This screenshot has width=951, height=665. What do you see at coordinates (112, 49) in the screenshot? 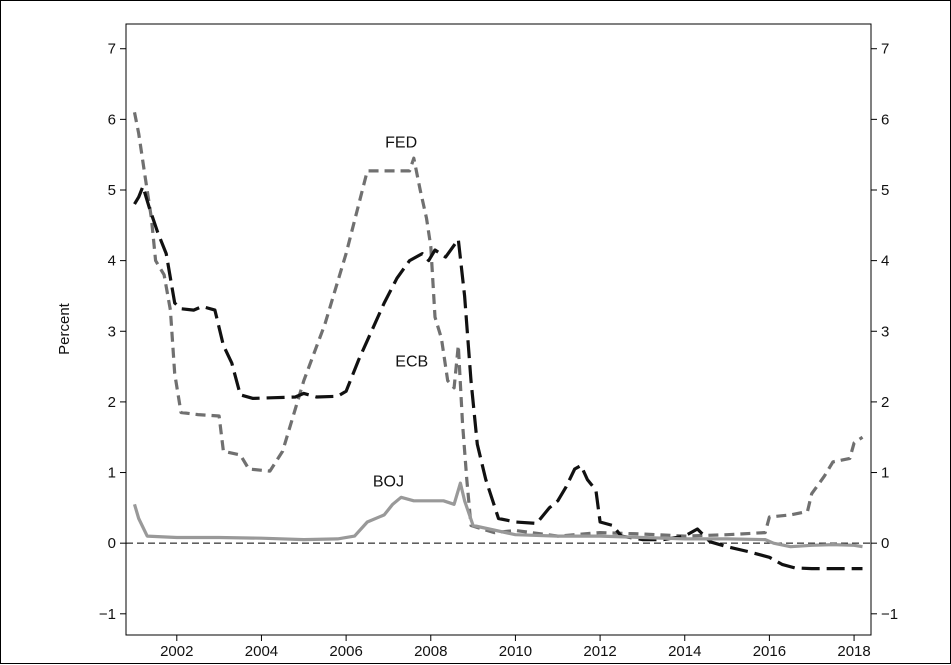
I see `y-tick-label-left: 7` at bounding box center [112, 49].